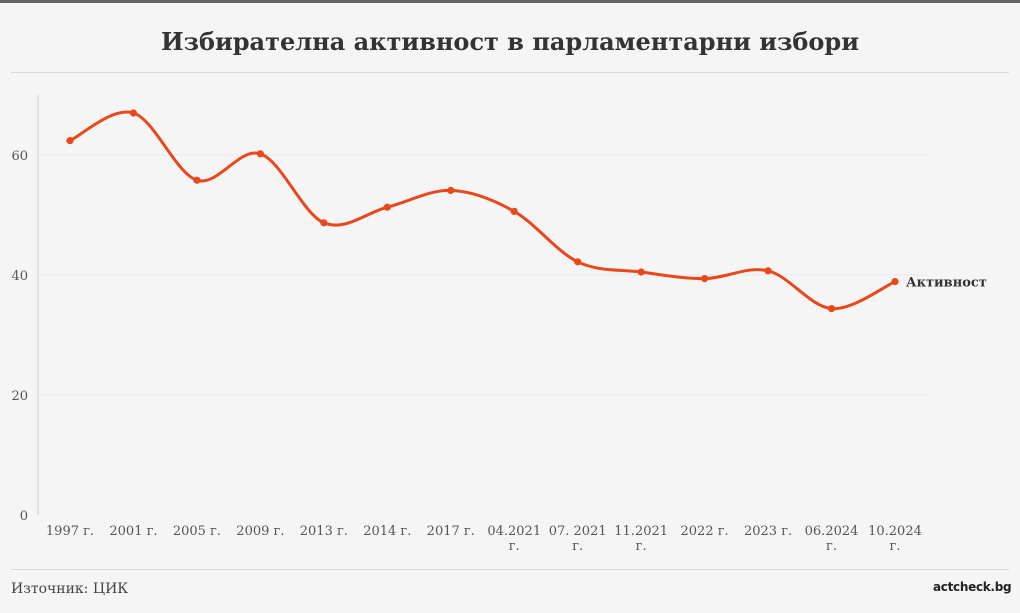  What do you see at coordinates (578, 539) in the screenshot?
I see `x-tick-label: 07. 2021 г.` at bounding box center [578, 539].